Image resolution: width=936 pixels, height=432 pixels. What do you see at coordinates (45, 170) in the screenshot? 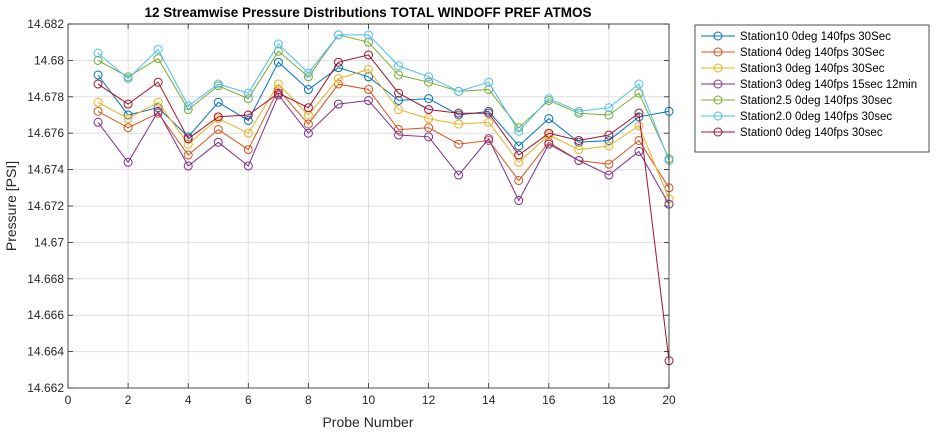
I see `y-tick-label: 14.674` at bounding box center [45, 170].